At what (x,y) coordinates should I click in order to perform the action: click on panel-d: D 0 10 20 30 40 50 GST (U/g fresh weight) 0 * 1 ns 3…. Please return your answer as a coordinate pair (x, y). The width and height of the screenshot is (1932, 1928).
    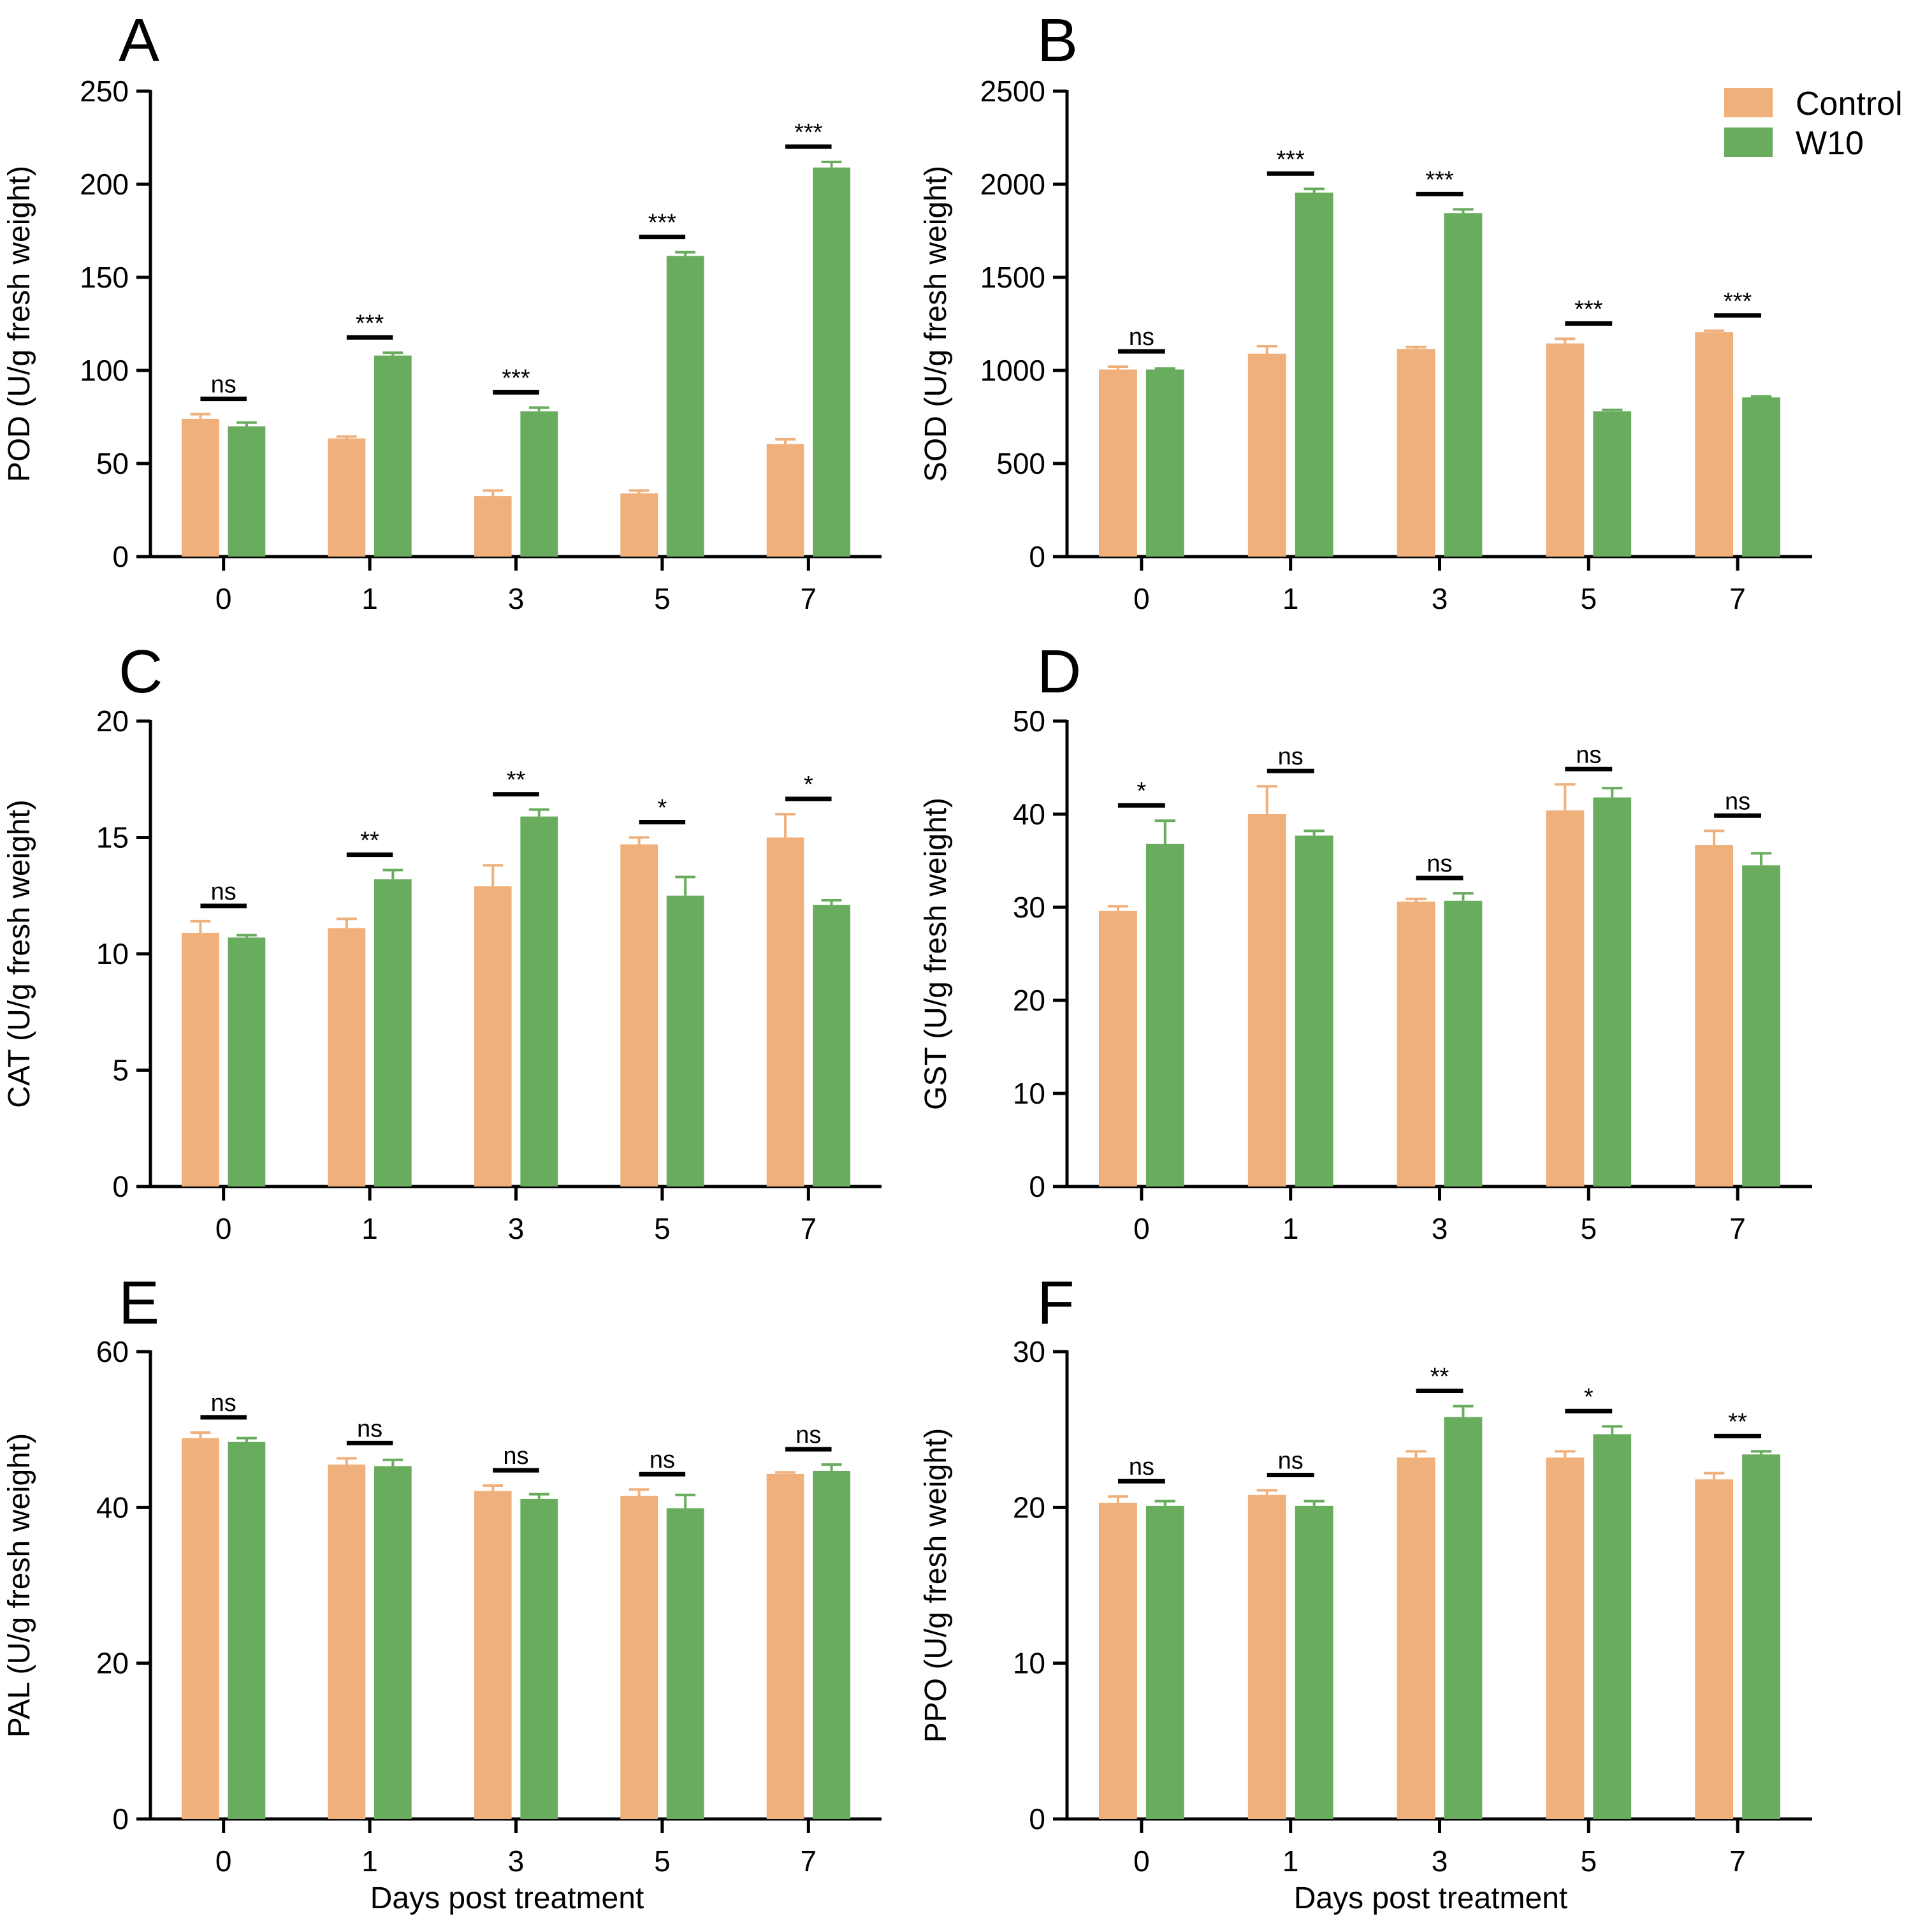
    Looking at the image, I should click on (1365, 941).